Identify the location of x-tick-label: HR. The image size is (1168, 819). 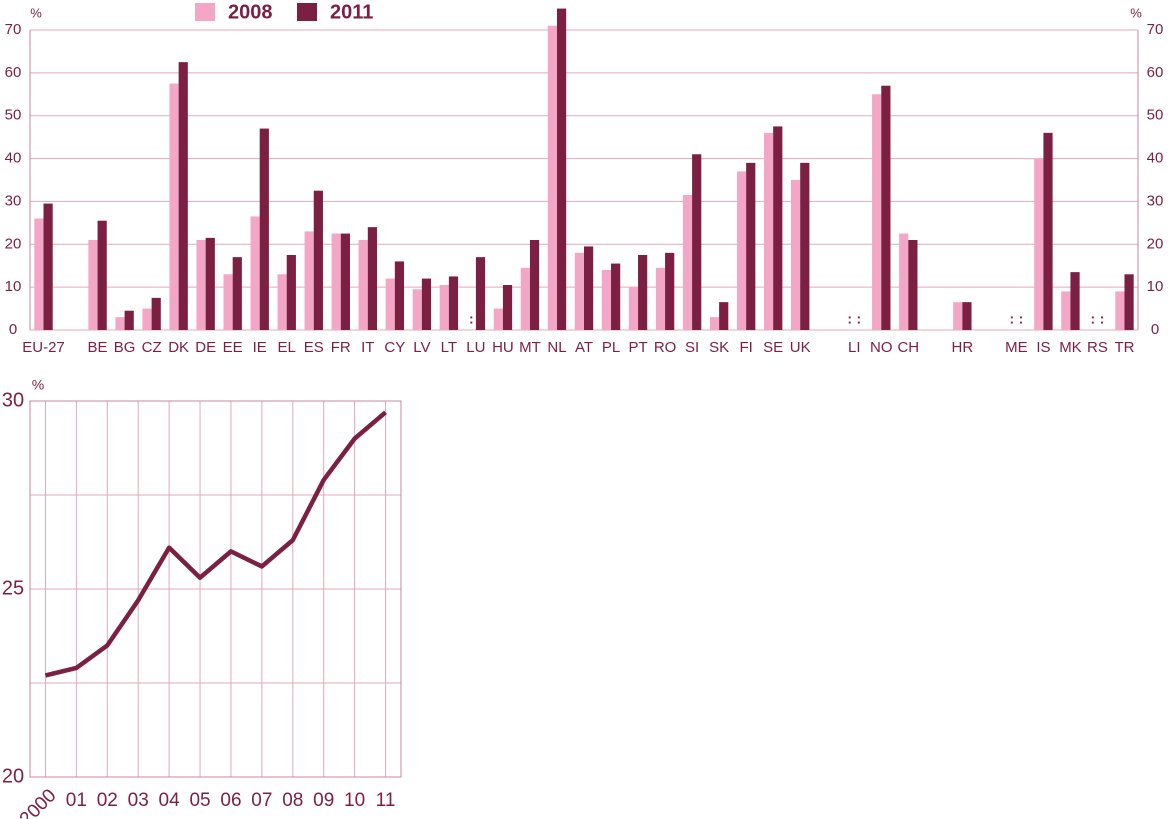
(963, 347).